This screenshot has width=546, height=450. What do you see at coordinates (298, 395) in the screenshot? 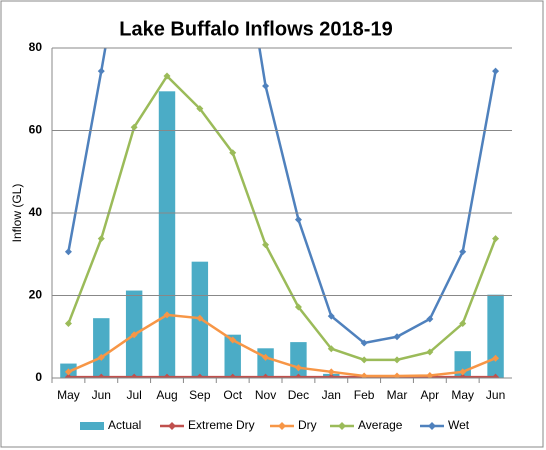
I see `x-tick-label: Dec` at bounding box center [298, 395].